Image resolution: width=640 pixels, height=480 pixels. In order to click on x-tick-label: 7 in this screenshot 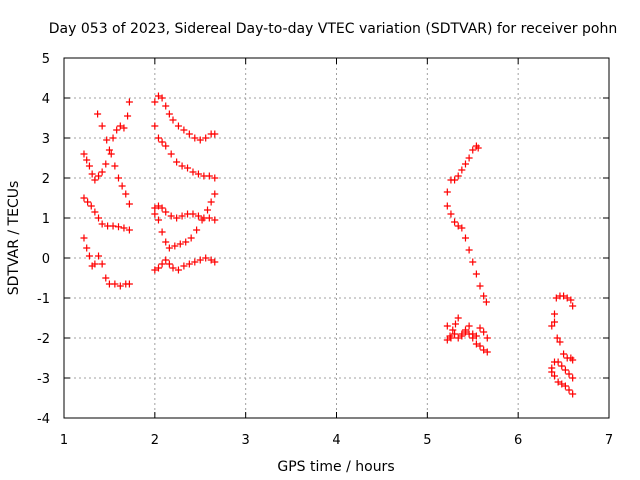, I will do `click(609, 440)`.